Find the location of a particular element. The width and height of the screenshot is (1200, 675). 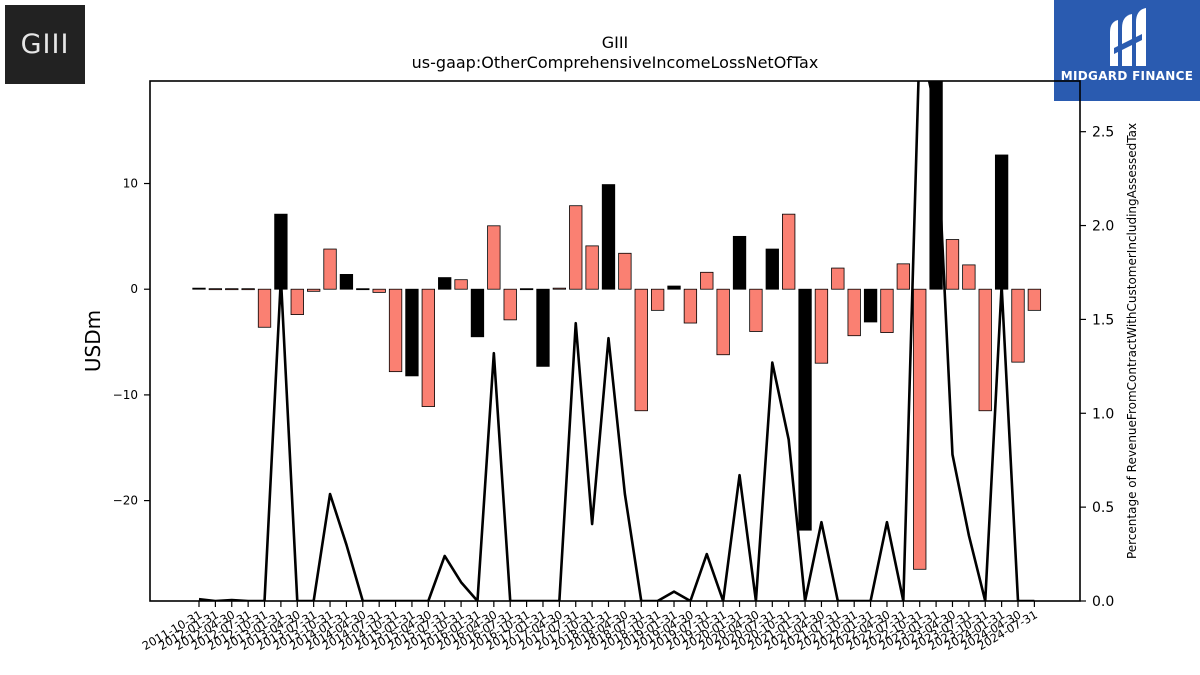

y-axis-label: USDm is located at coordinates (93, 341).